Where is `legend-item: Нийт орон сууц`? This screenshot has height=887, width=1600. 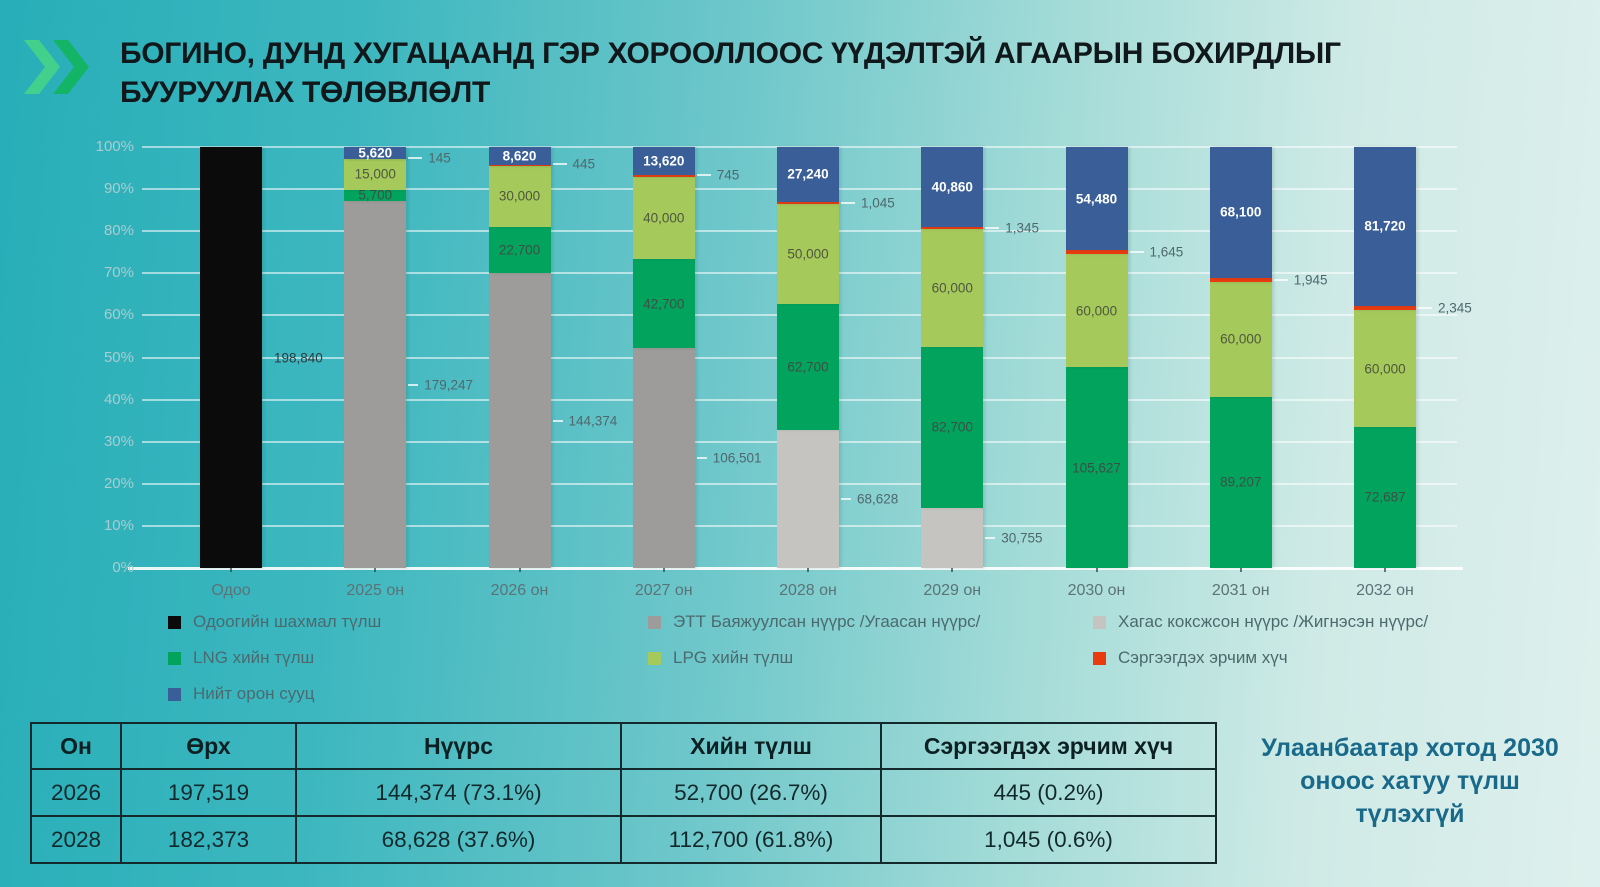 legend-item: Нийт орон сууц is located at coordinates (274, 694).